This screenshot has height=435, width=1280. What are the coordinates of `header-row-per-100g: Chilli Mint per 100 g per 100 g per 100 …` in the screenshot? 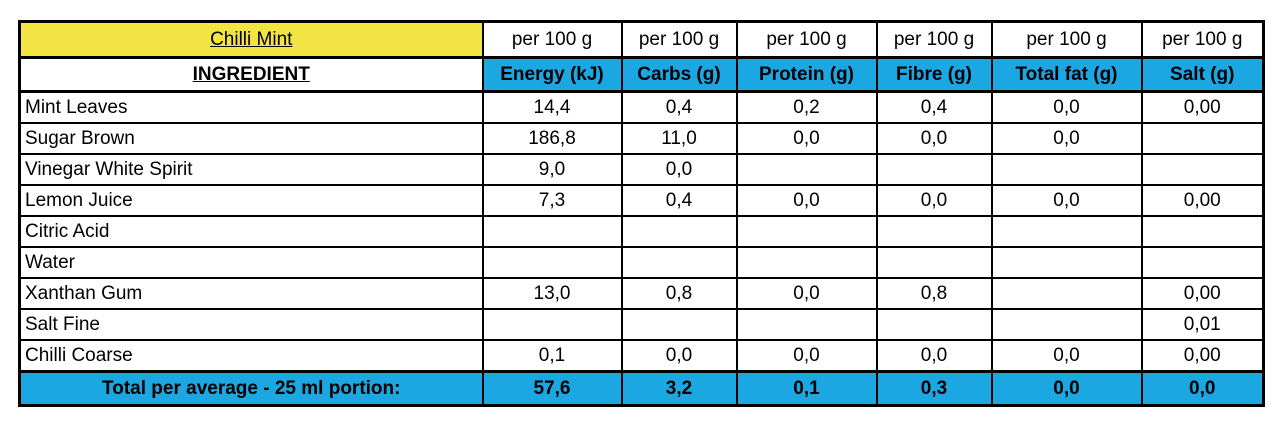 It's located at (641, 39).